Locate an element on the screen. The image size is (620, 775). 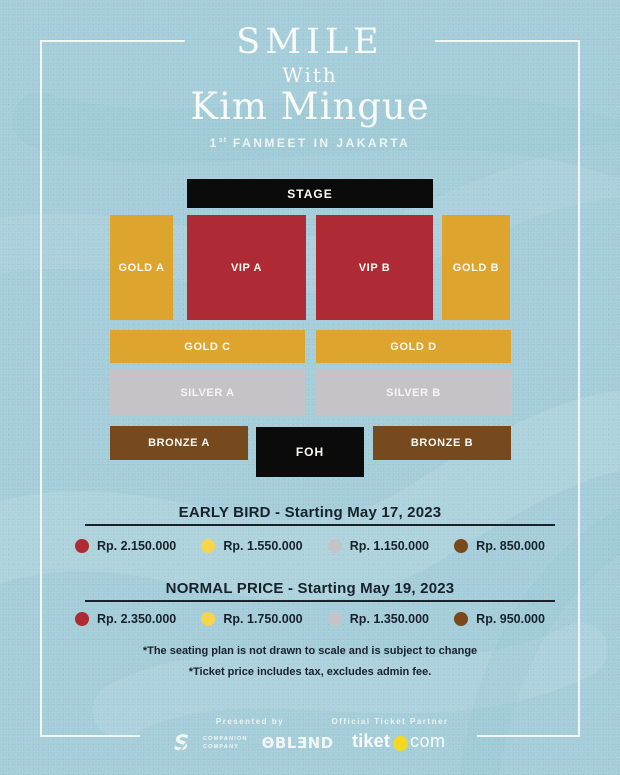
frame-bottom-right is located at coordinates (528, 736).